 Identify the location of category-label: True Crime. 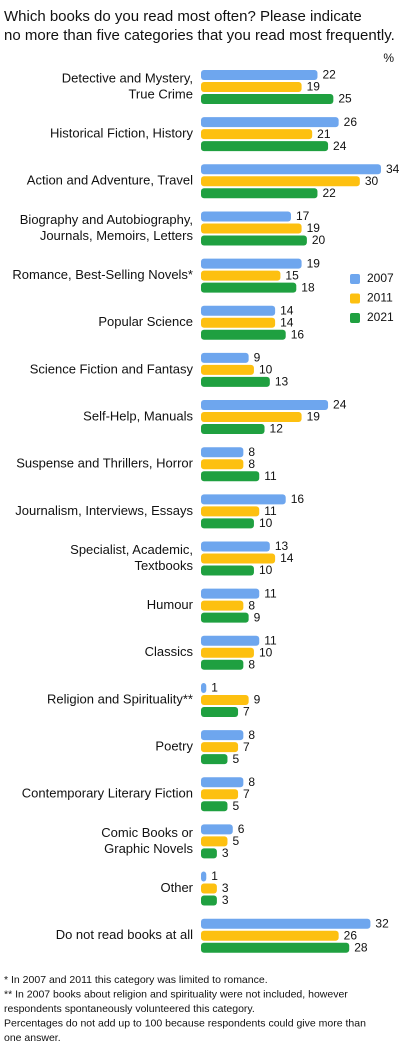
(160, 93).